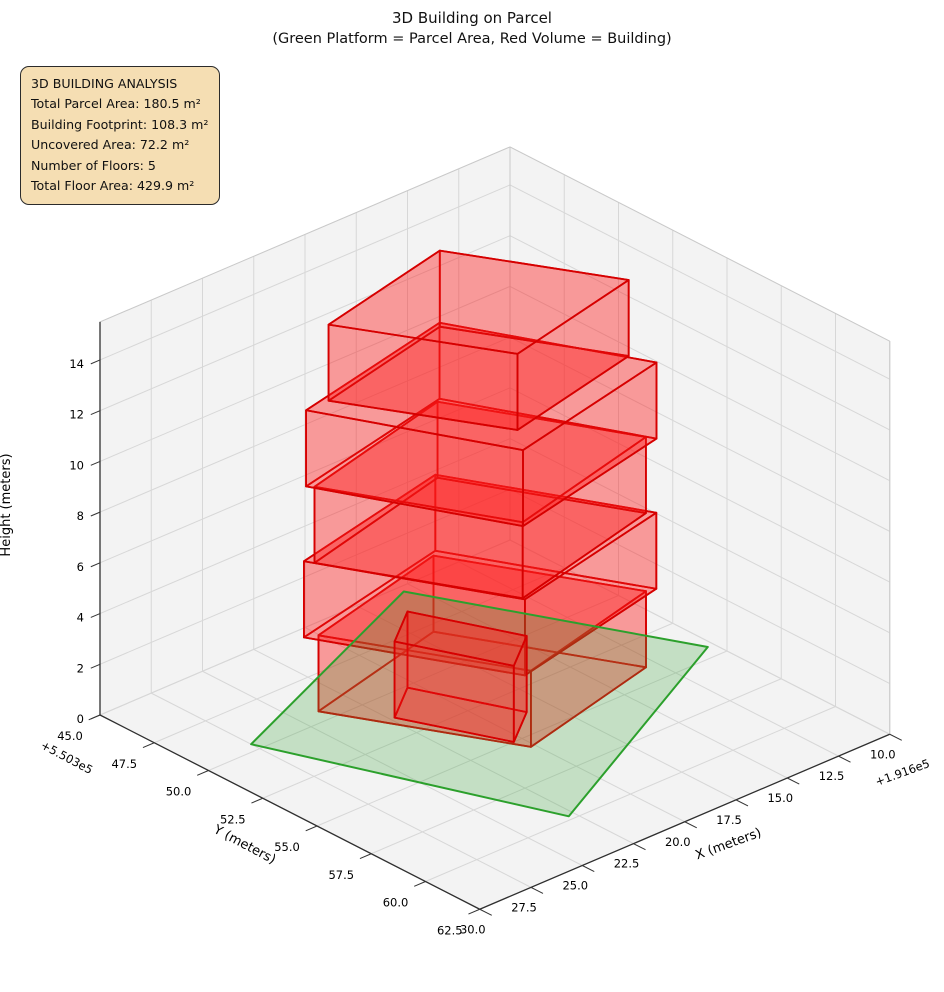  What do you see at coordinates (93, 165) in the screenshot?
I see `info-line-floors: Number of Floors: 5` at bounding box center [93, 165].